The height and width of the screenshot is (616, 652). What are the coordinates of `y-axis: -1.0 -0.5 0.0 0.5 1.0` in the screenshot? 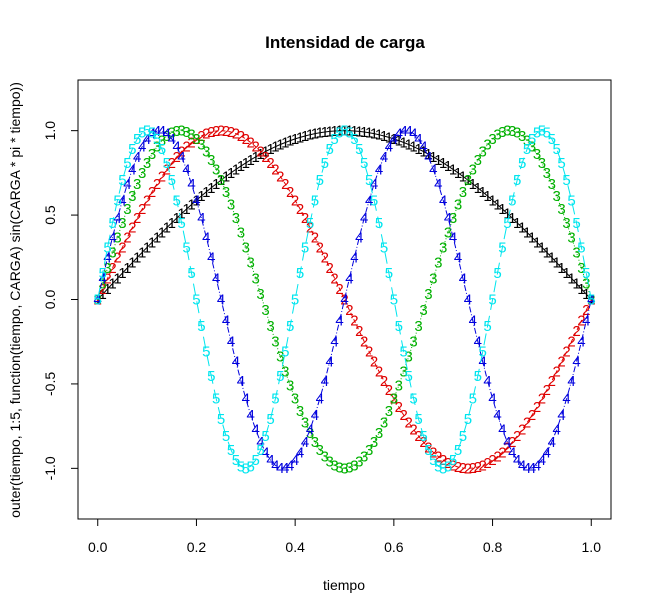 It's located at (60, 300).